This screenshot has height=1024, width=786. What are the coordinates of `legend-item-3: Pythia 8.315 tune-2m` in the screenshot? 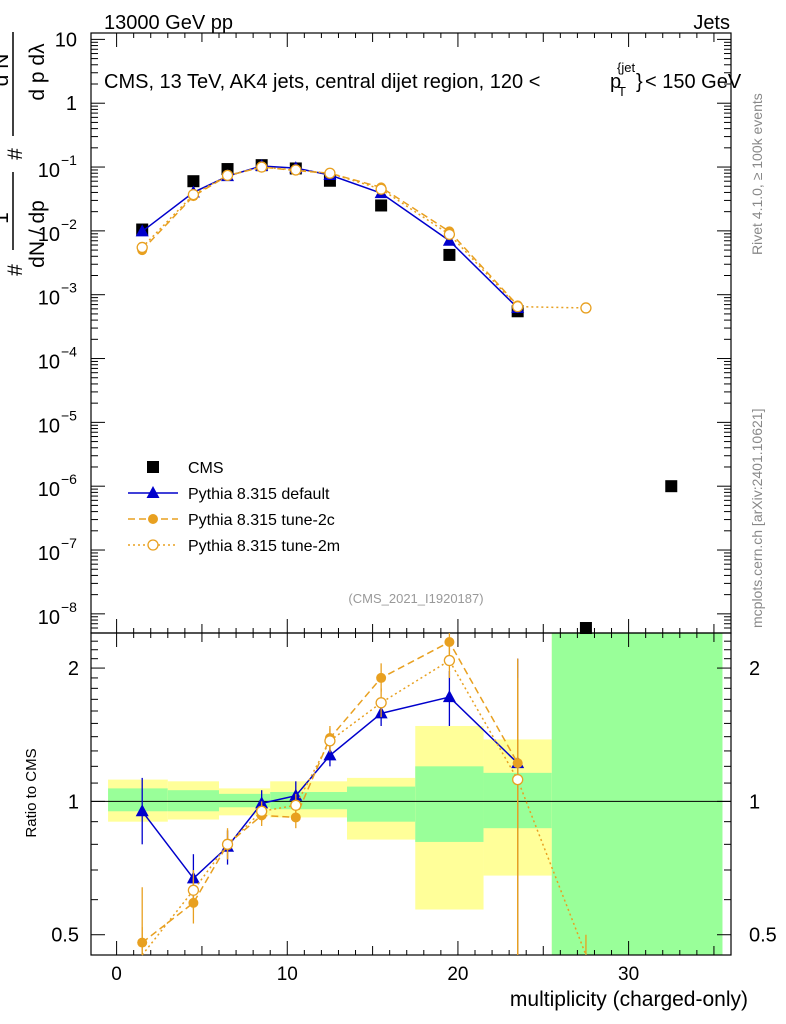 It's located at (234, 546).